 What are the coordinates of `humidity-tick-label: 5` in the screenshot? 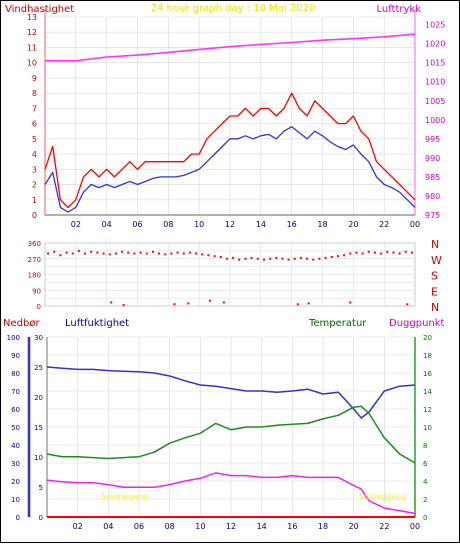 It's located at (41, 488).